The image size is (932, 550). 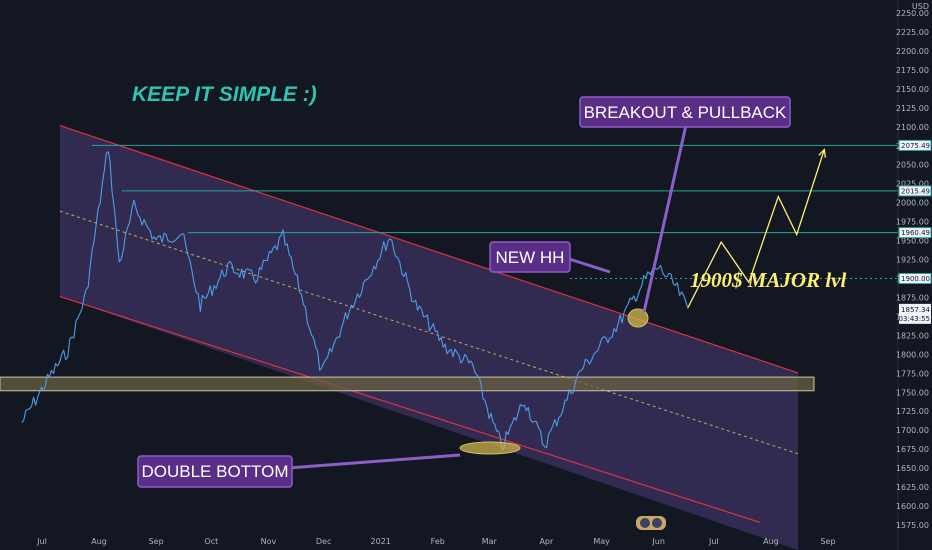 I want to click on y-tick-label: 1925.00, so click(x=912, y=260).